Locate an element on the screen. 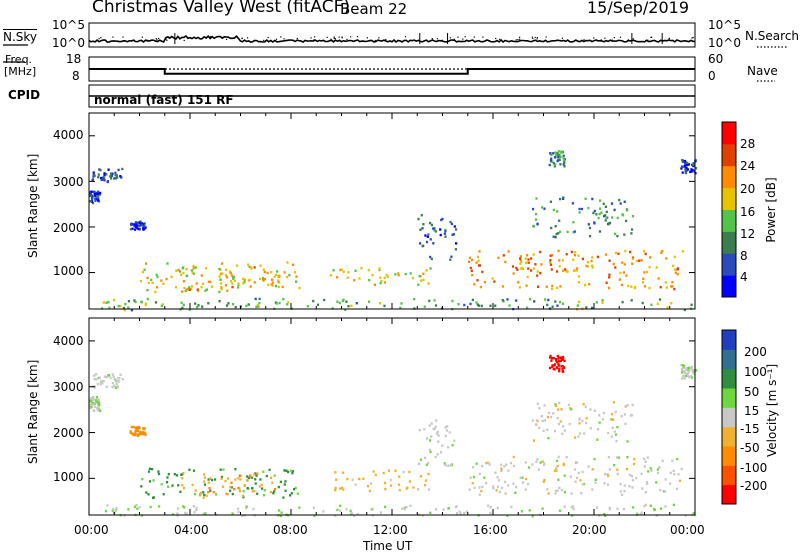  power-cb-4: 4 is located at coordinates (744, 277).